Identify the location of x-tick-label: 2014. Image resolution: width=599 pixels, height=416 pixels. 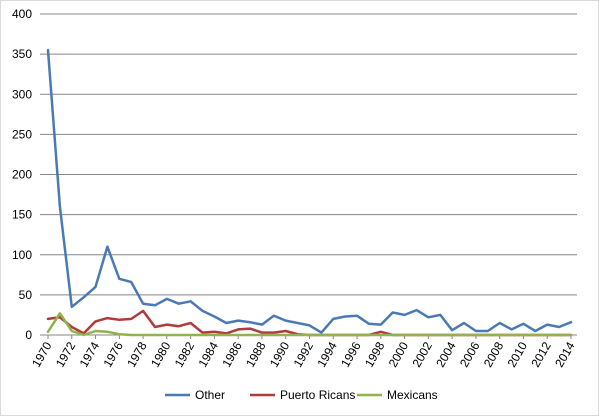
(565, 354).